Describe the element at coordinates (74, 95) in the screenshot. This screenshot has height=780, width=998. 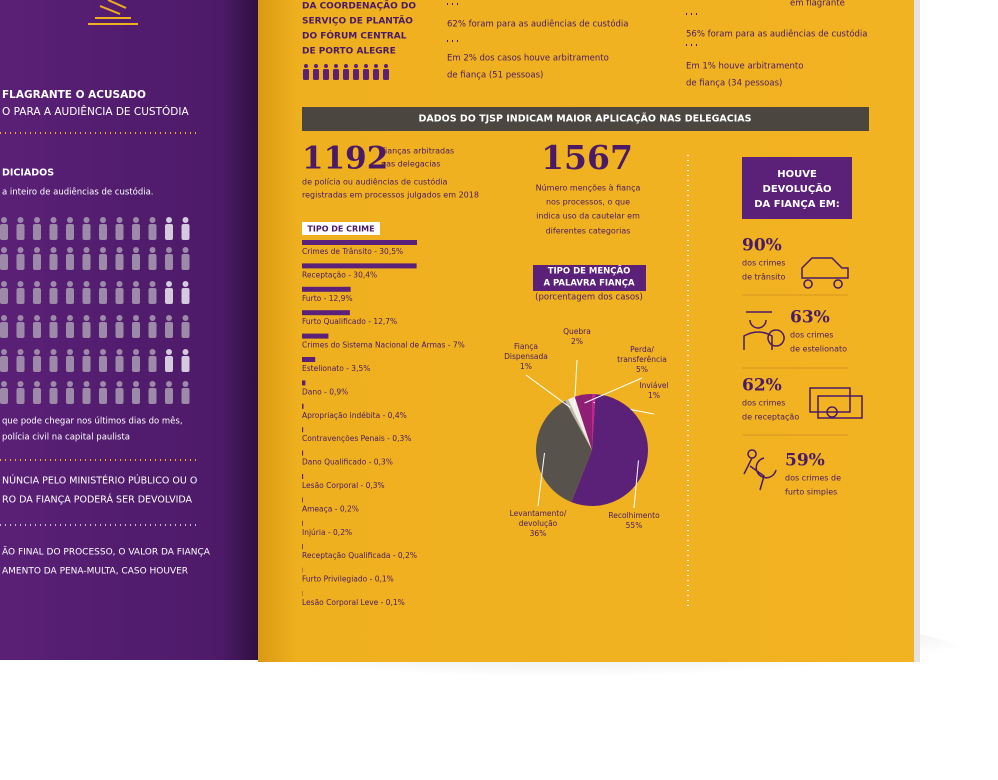
I see `text: FLAGRANTE O ACUSADO` at that location.